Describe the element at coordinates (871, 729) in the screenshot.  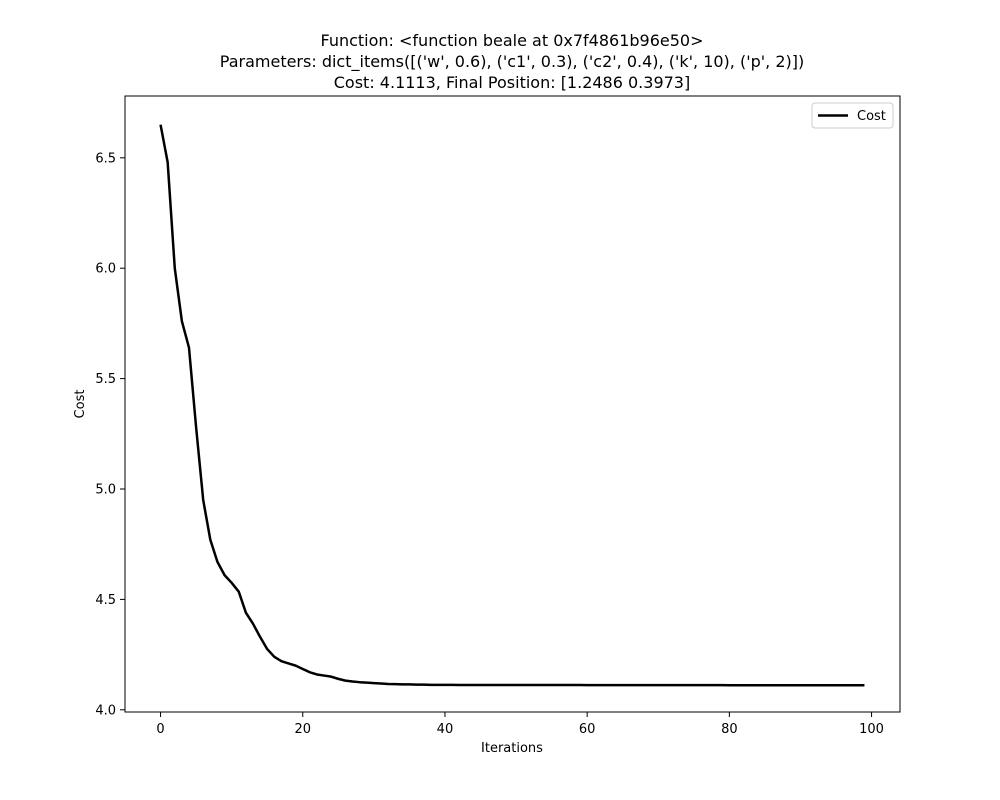
I see `x-tick-label: 100` at that location.